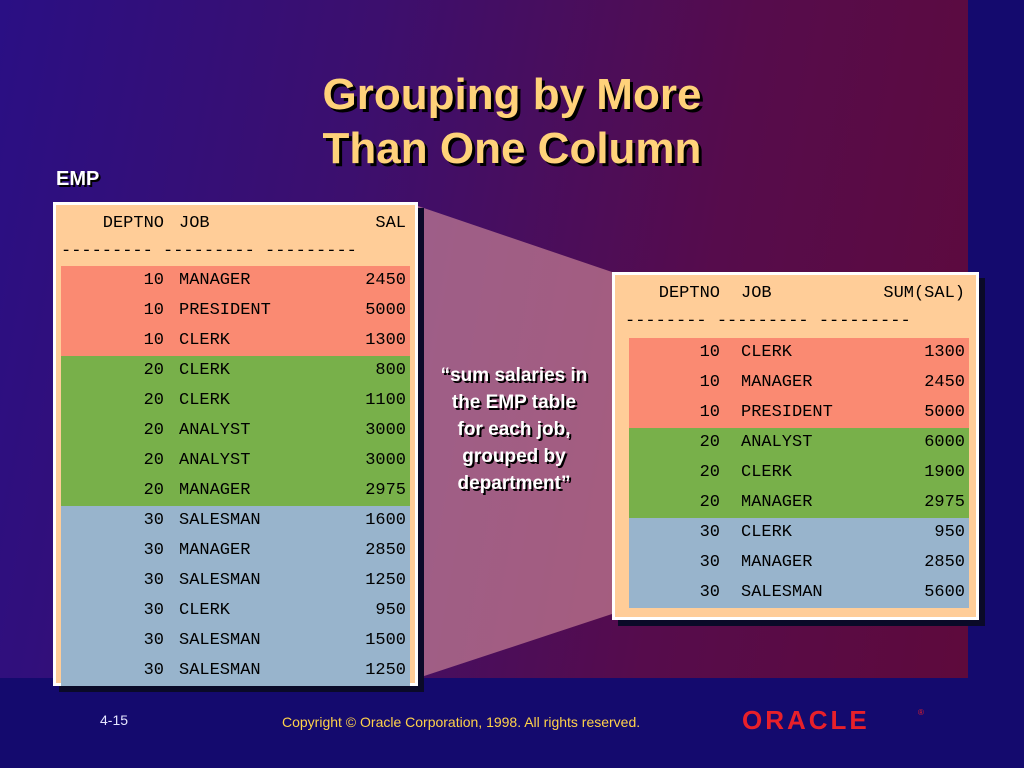 The width and height of the screenshot is (1024, 768). I want to click on cell-sal: 2850, so click(385, 550).